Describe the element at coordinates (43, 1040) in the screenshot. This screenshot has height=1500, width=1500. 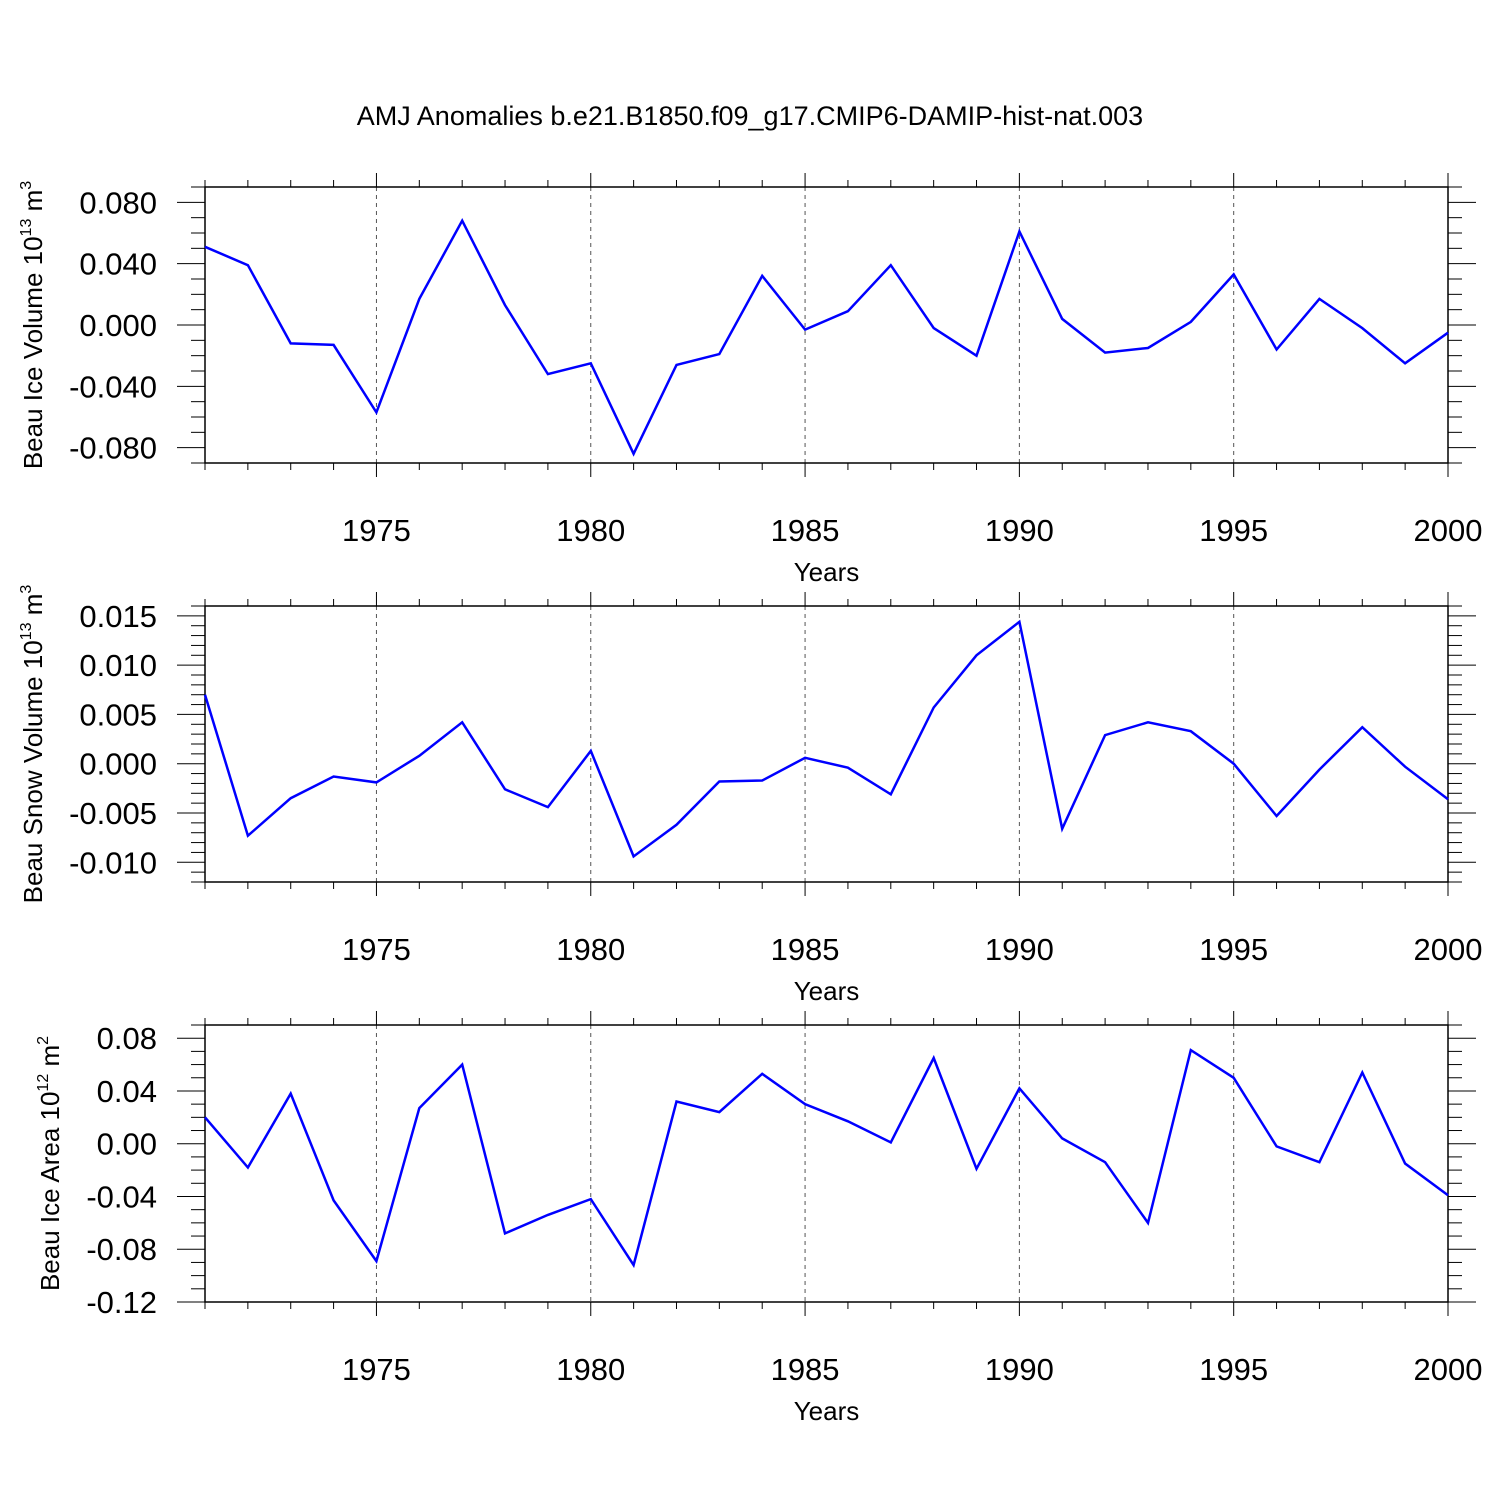
I see `y-axis-label-unit-exponent: 2` at that location.